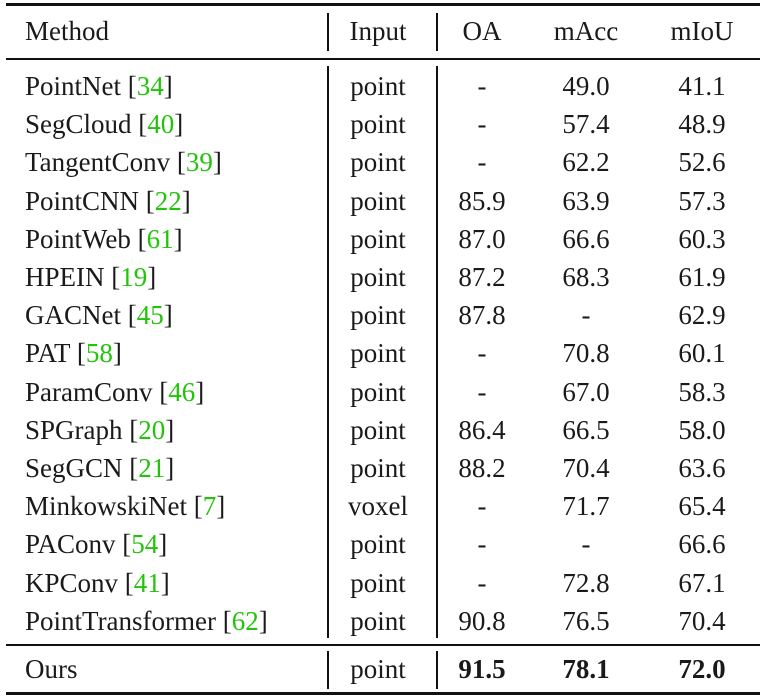 The width and height of the screenshot is (763, 699). What do you see at coordinates (145, 544) in the screenshot?
I see `citation-link: 54` at bounding box center [145, 544].